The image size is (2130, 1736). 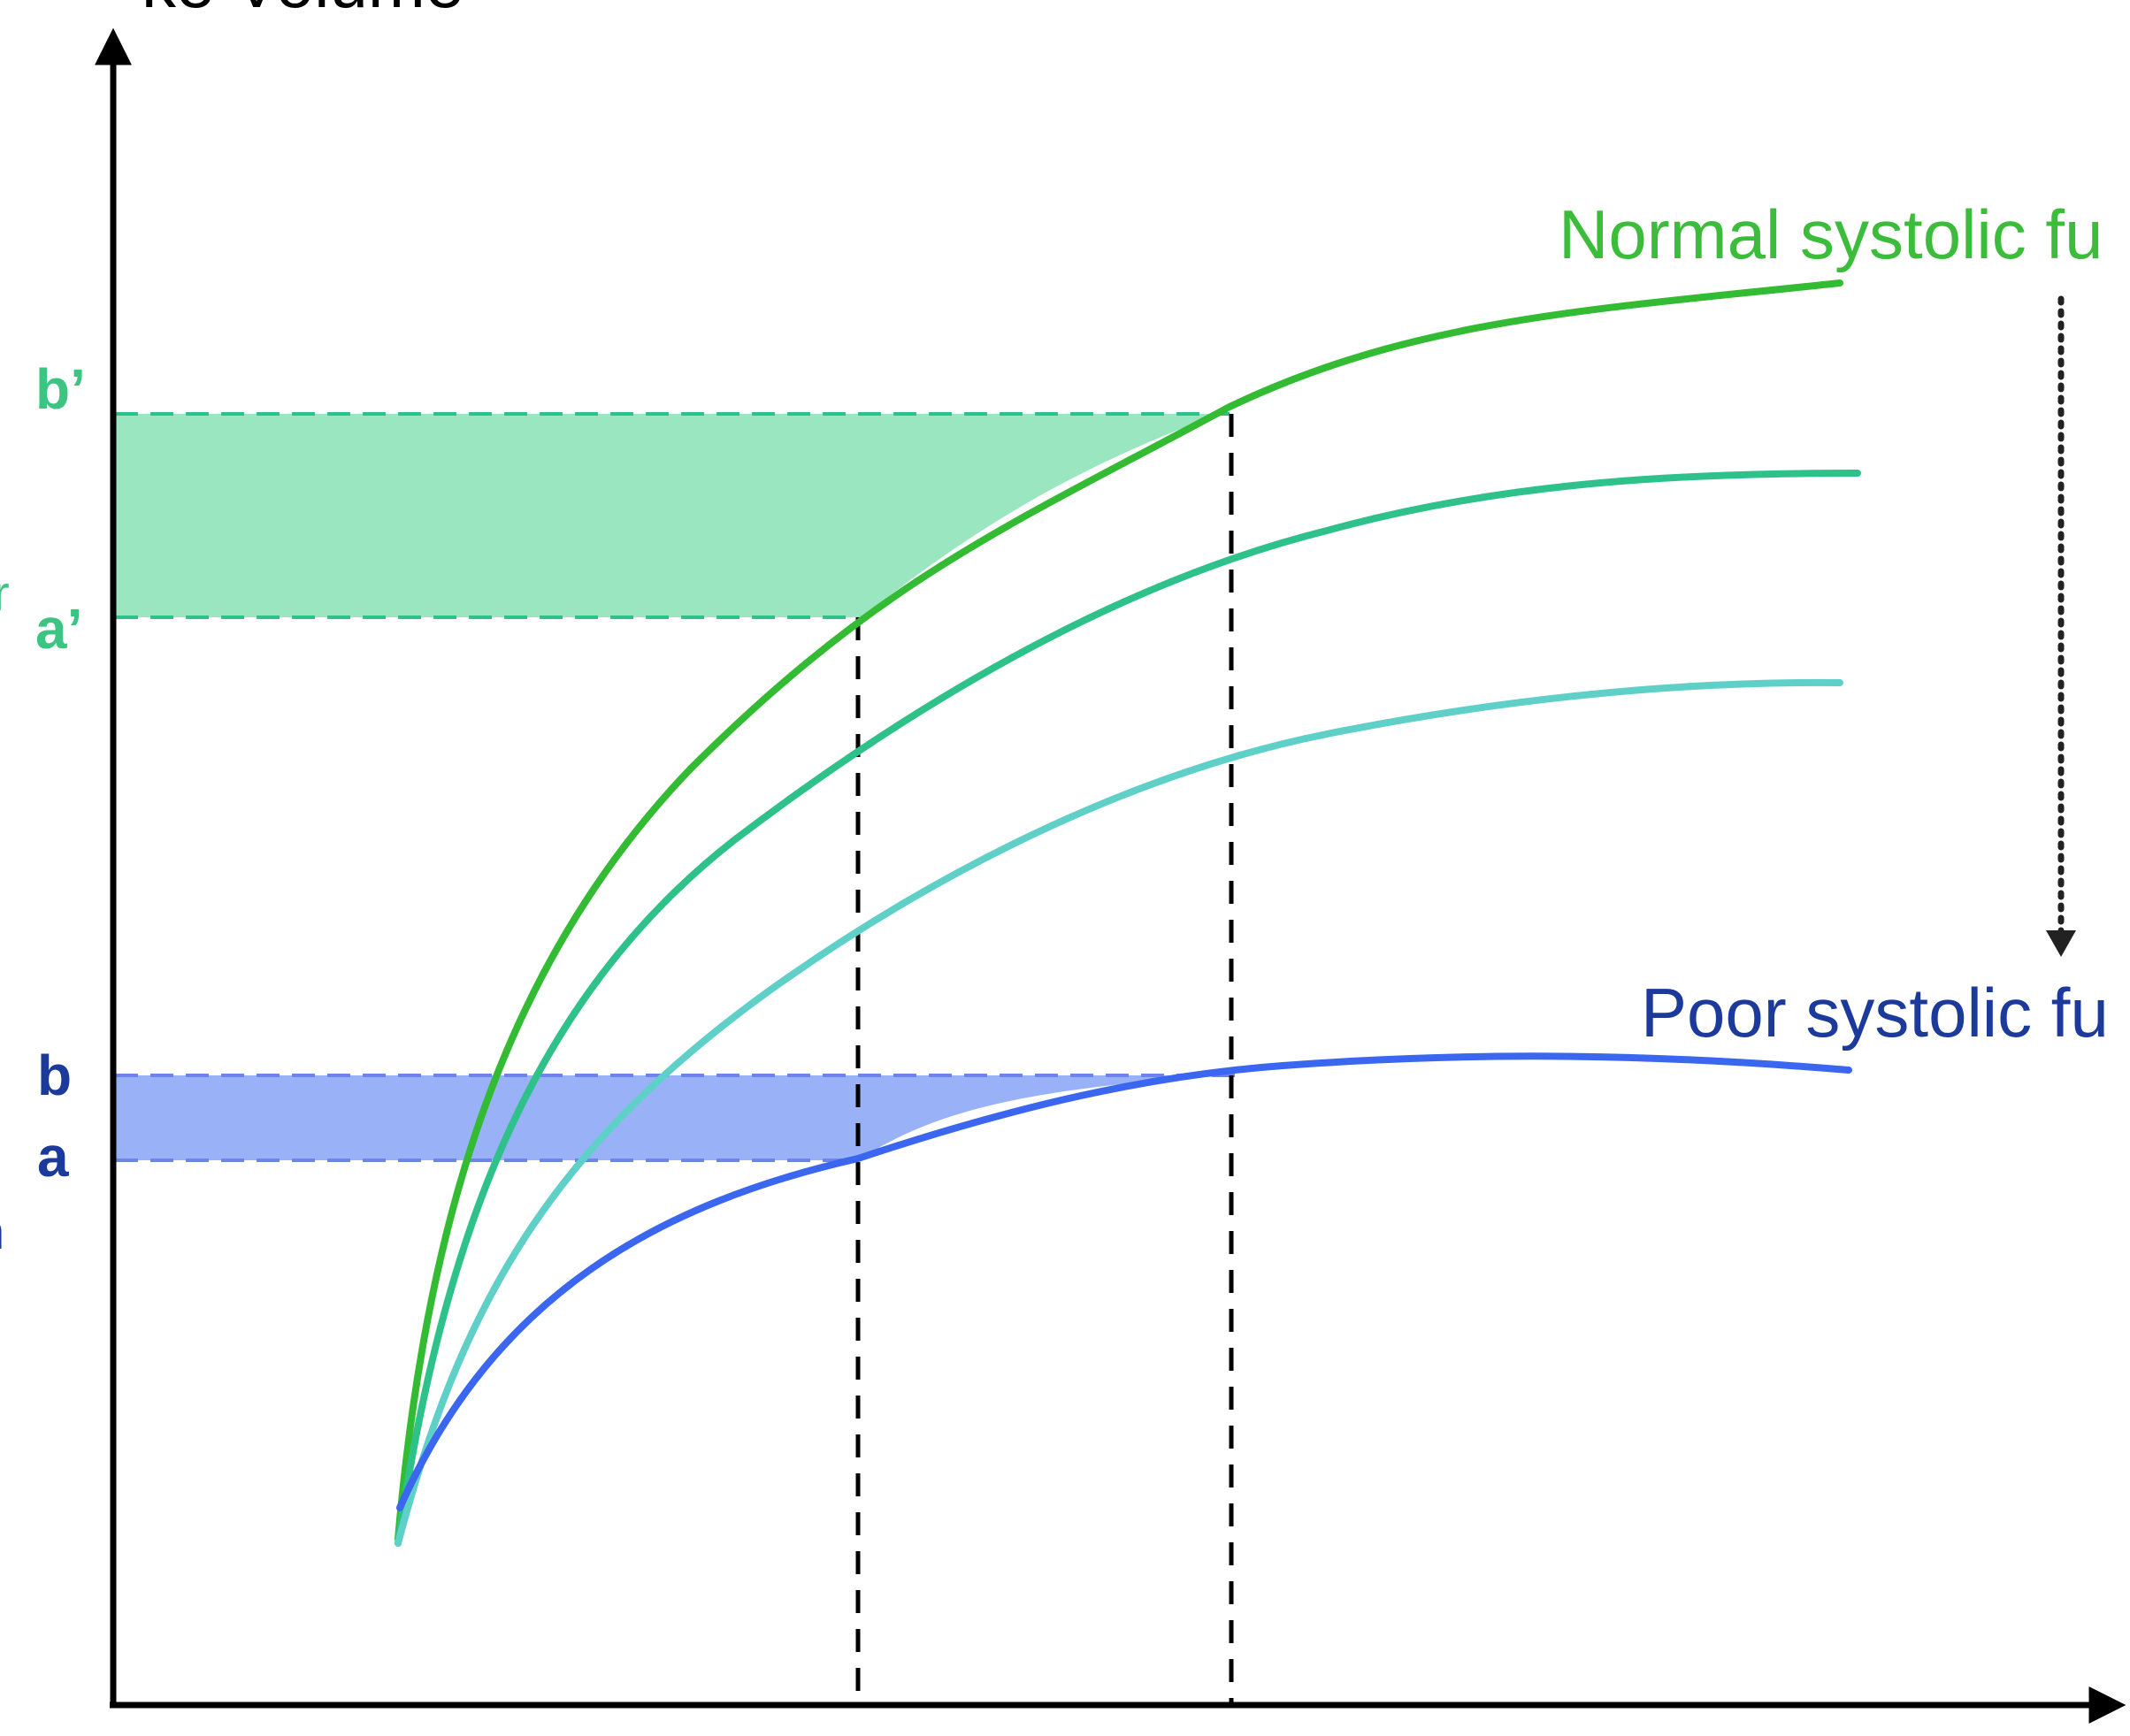 What do you see at coordinates (5, 593) in the screenshot?
I see `left-edge-fragment-green: r` at bounding box center [5, 593].